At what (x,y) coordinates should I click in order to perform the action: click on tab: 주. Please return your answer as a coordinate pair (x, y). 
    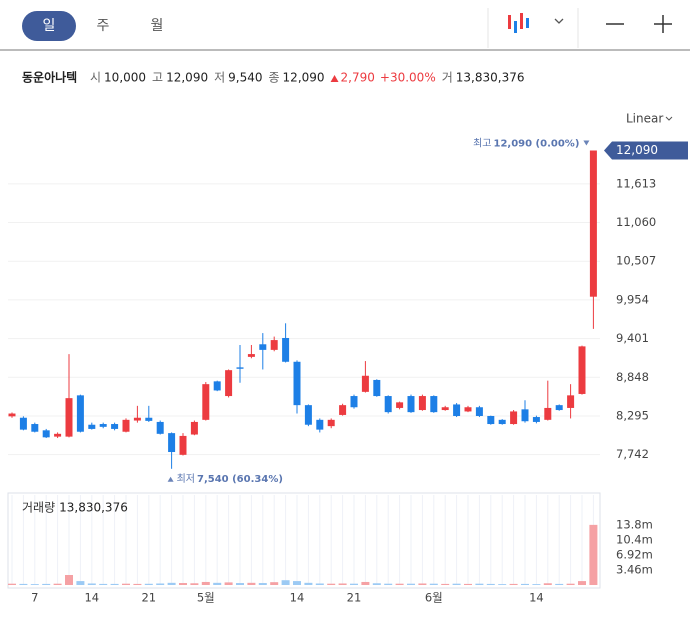
    Looking at the image, I should click on (103, 26).